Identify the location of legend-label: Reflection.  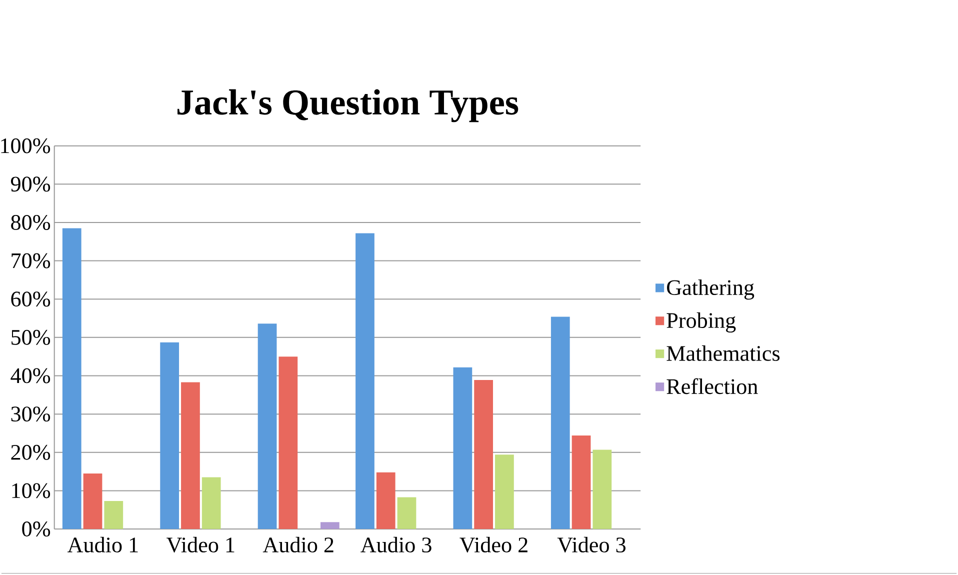
(712, 386).